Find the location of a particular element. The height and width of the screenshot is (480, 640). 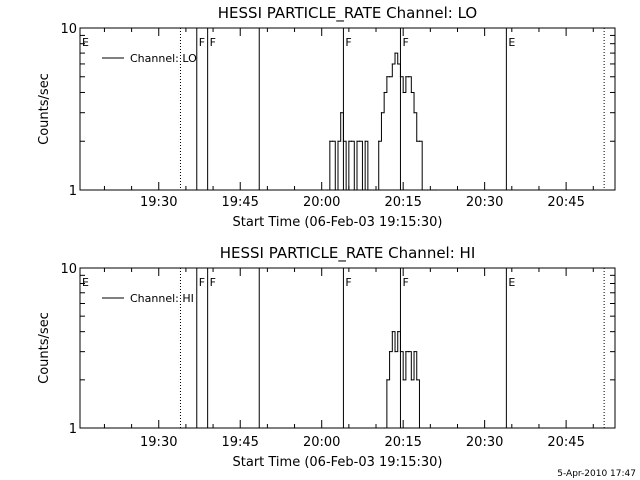

legend-entry: Channel: LO is located at coordinates (163, 58).